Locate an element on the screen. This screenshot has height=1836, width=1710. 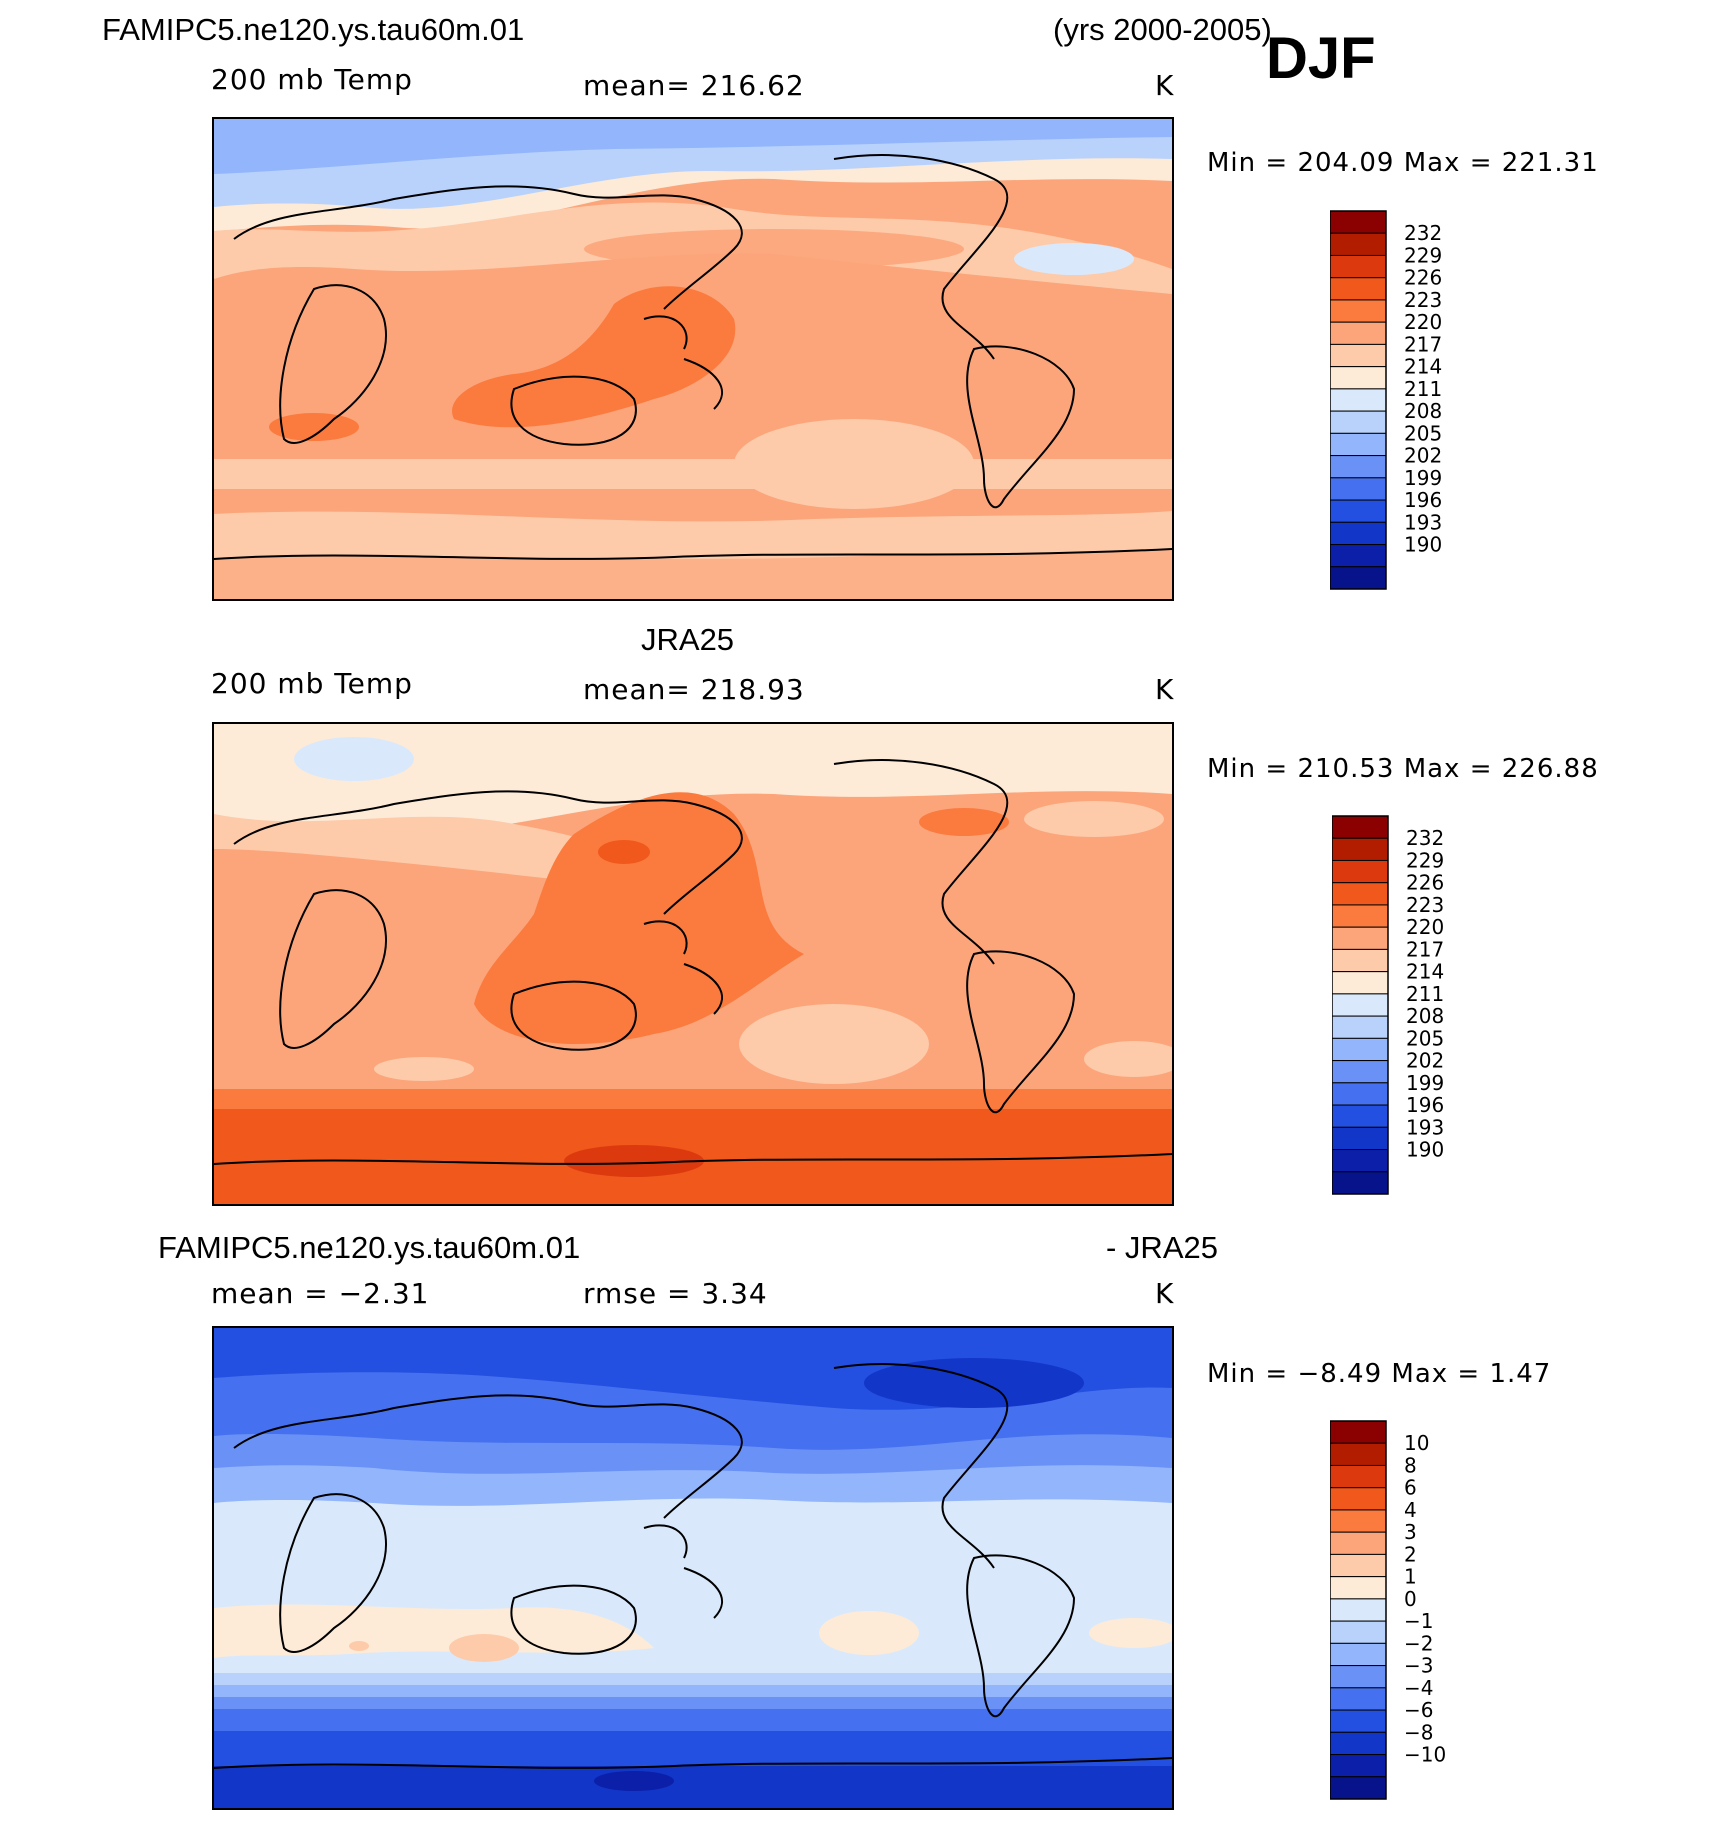
colorbar2-label-11: −4 is located at coordinates (1418, 1688).